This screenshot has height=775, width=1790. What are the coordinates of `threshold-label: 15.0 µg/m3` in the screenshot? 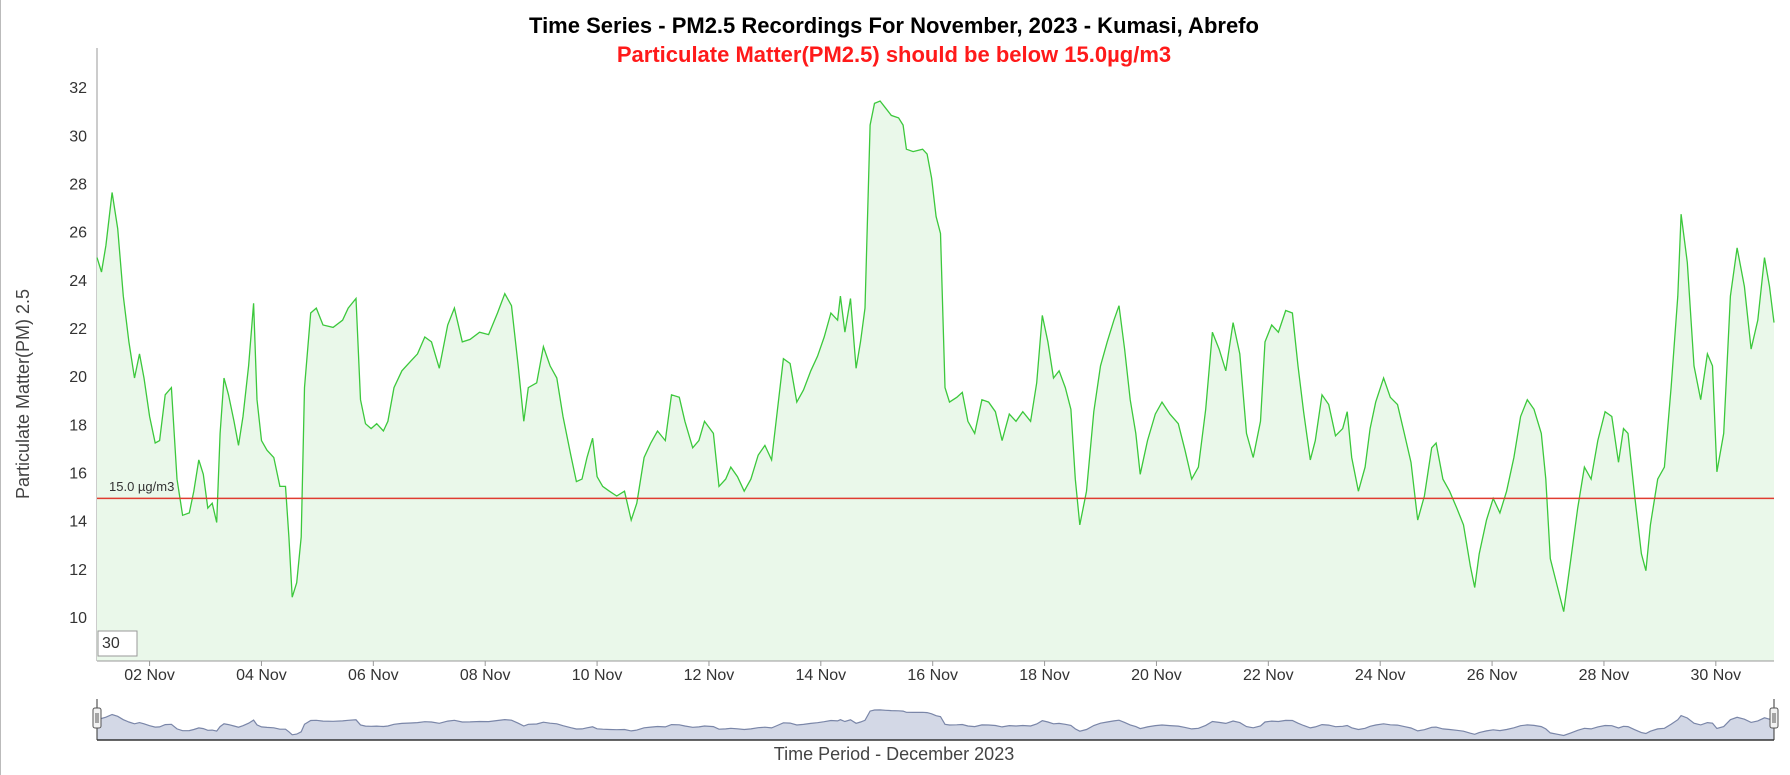 It's located at (141, 486).